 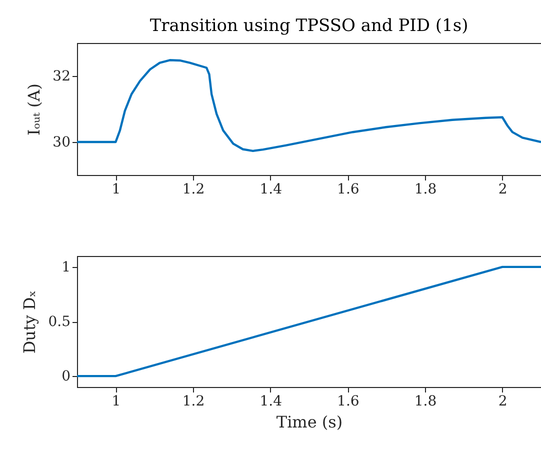 What do you see at coordinates (66, 267) in the screenshot?
I see `y-tick-label: 1` at bounding box center [66, 267].